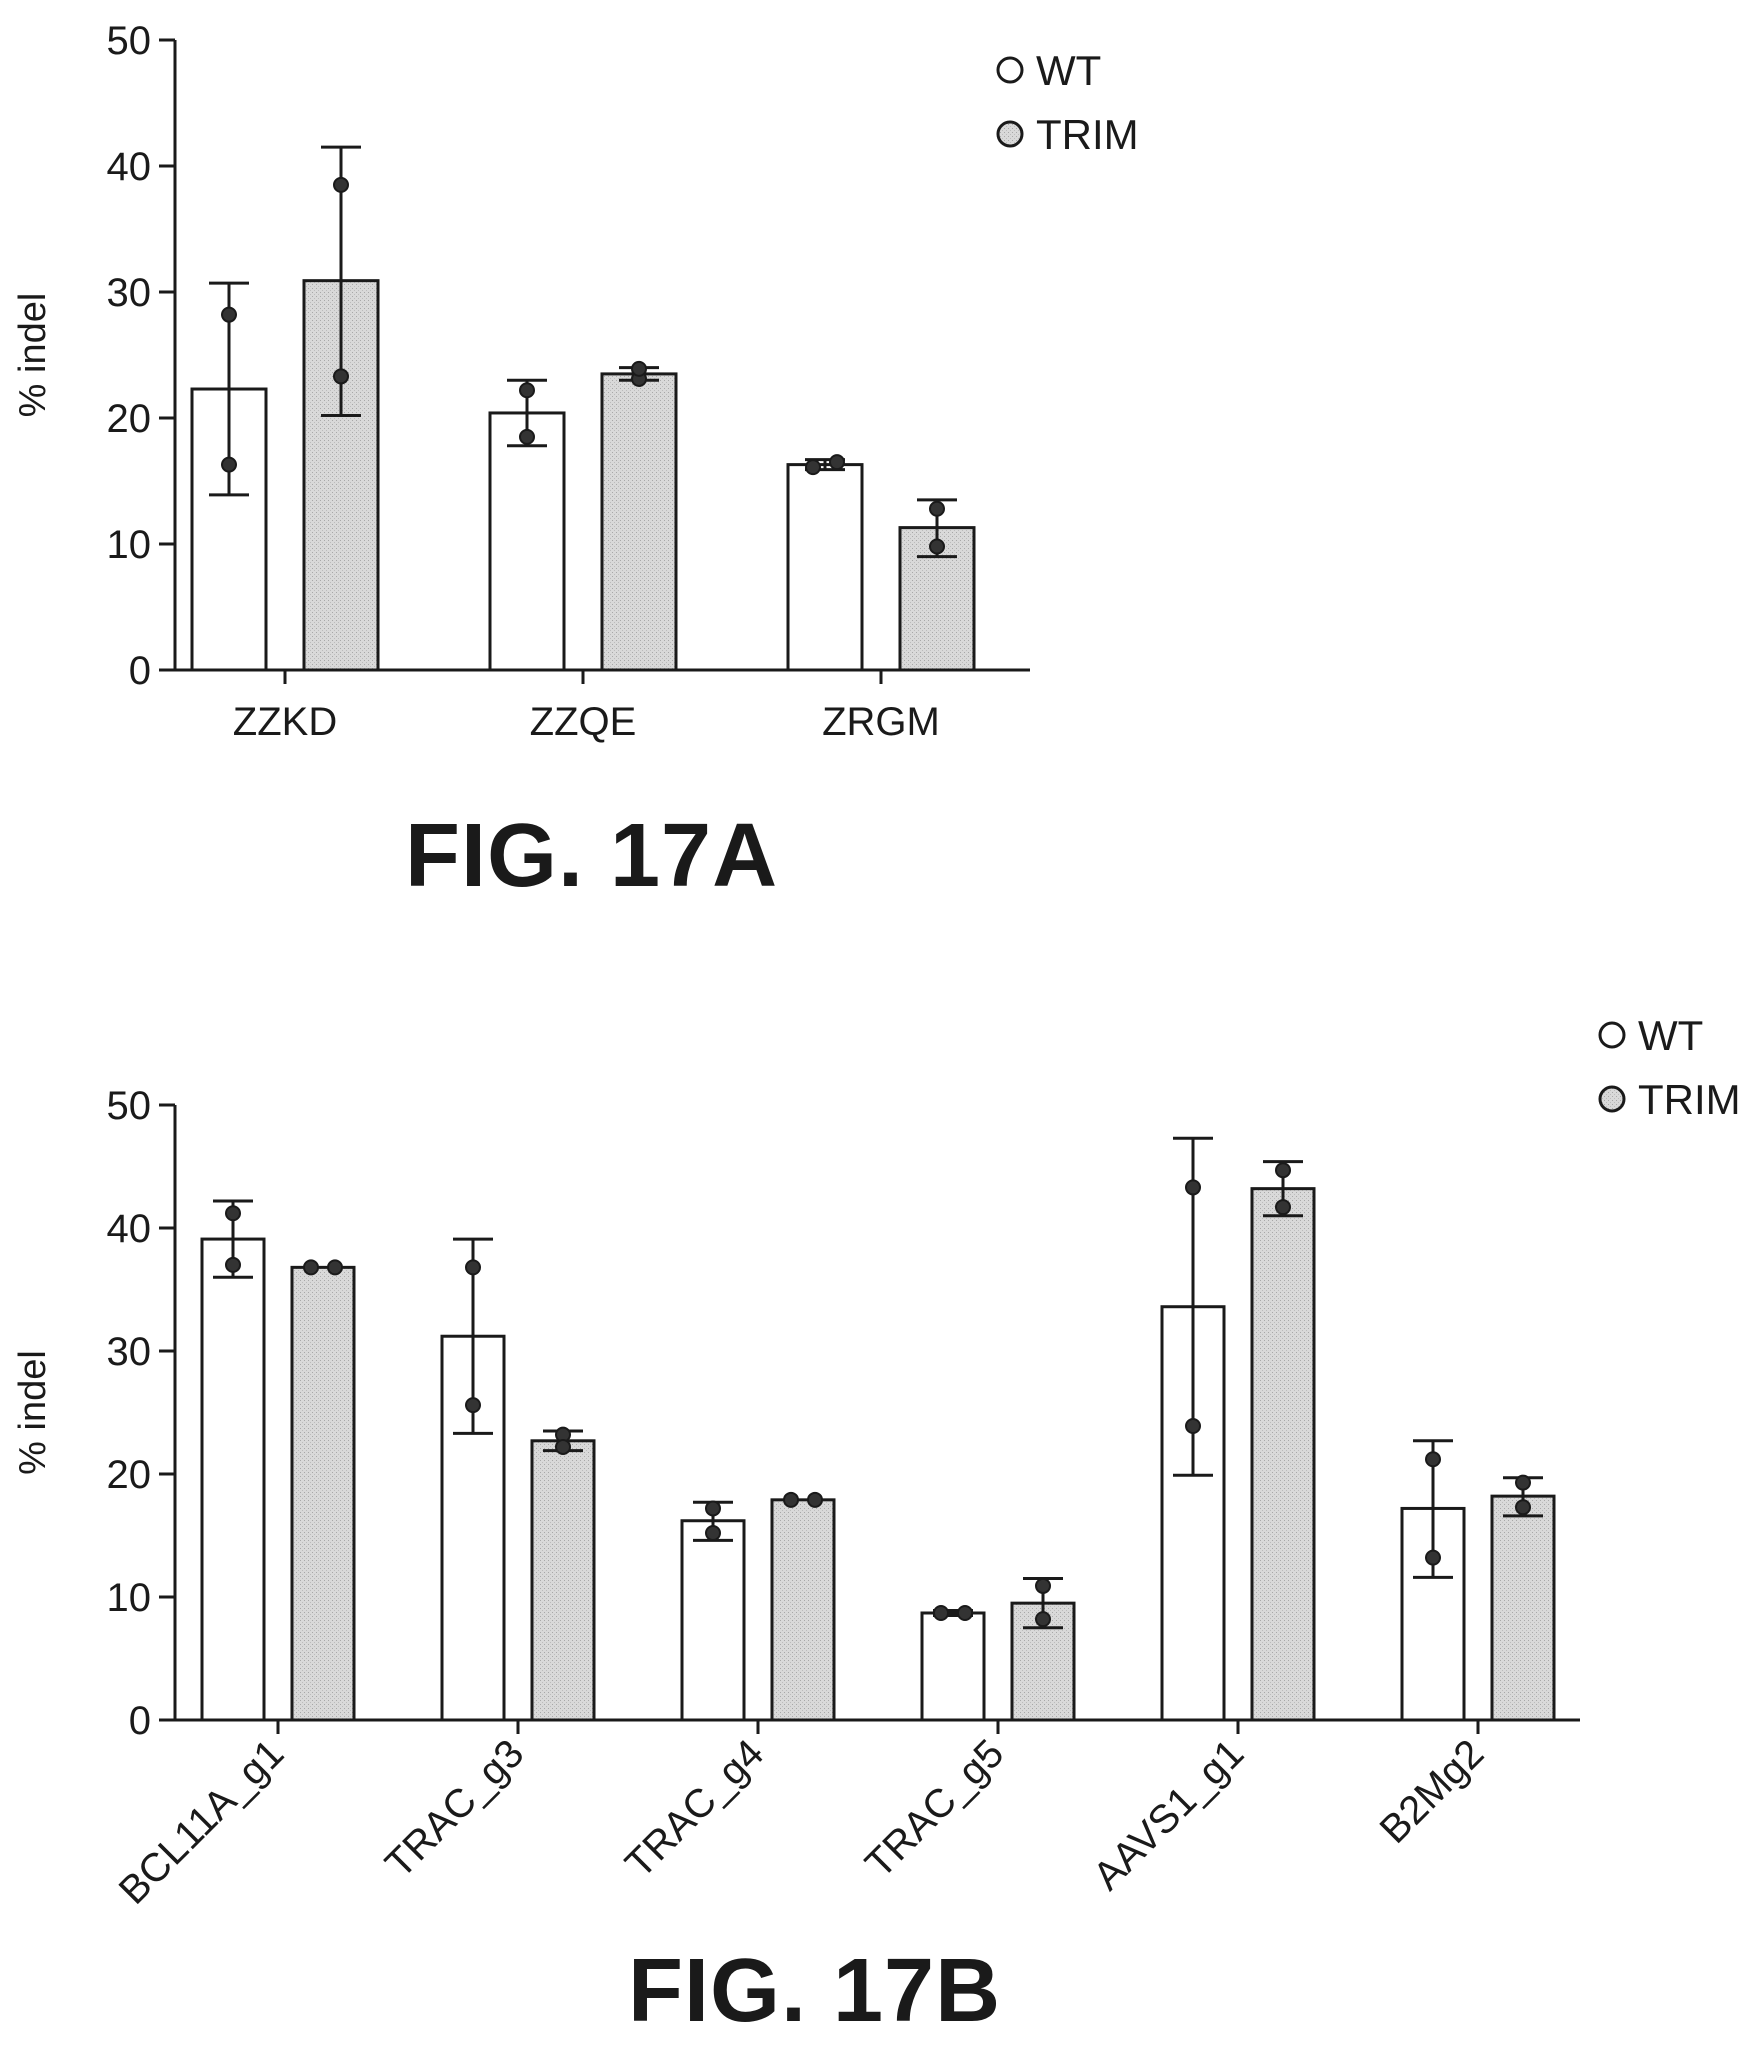 The image size is (1762, 2070). I want to click on x-tick-label: ZZQE, so click(583, 722).